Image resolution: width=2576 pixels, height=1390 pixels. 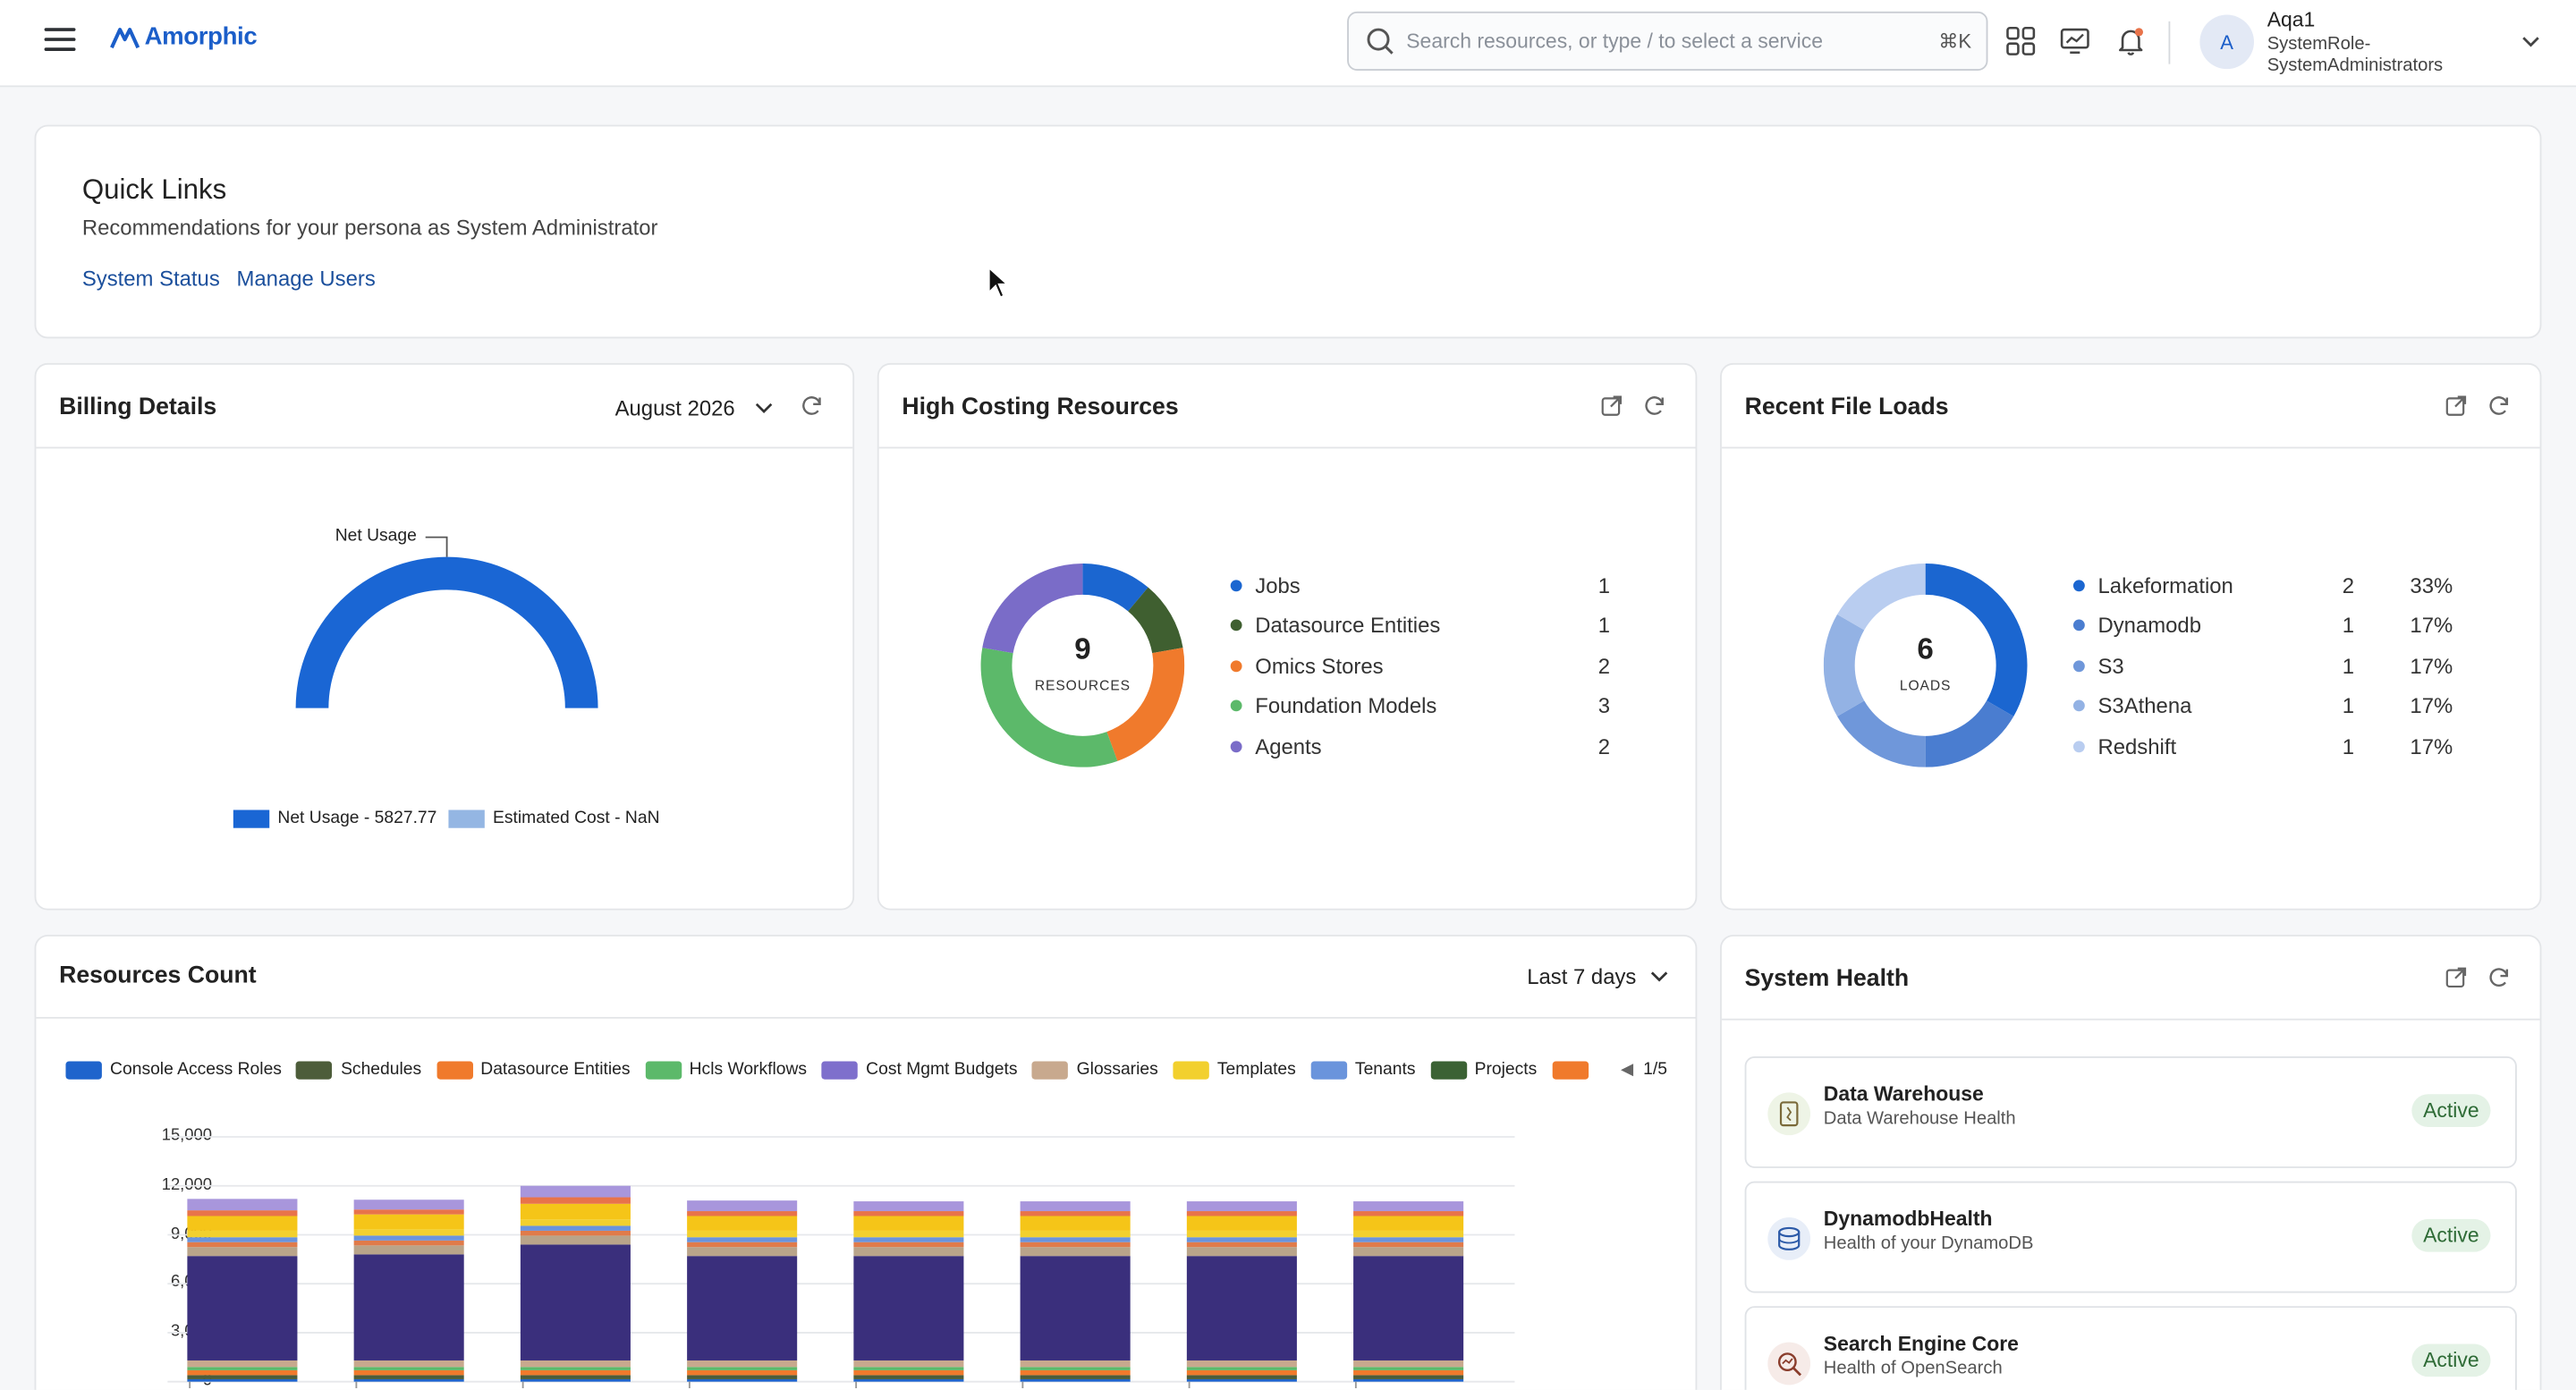 I want to click on legend-item: S3, so click(x=2098, y=666).